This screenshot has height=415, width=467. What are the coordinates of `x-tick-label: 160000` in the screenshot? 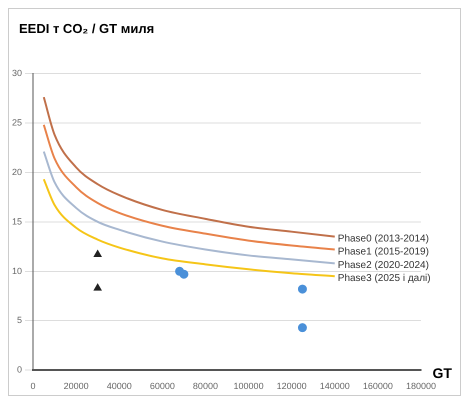 It's located at (377, 386).